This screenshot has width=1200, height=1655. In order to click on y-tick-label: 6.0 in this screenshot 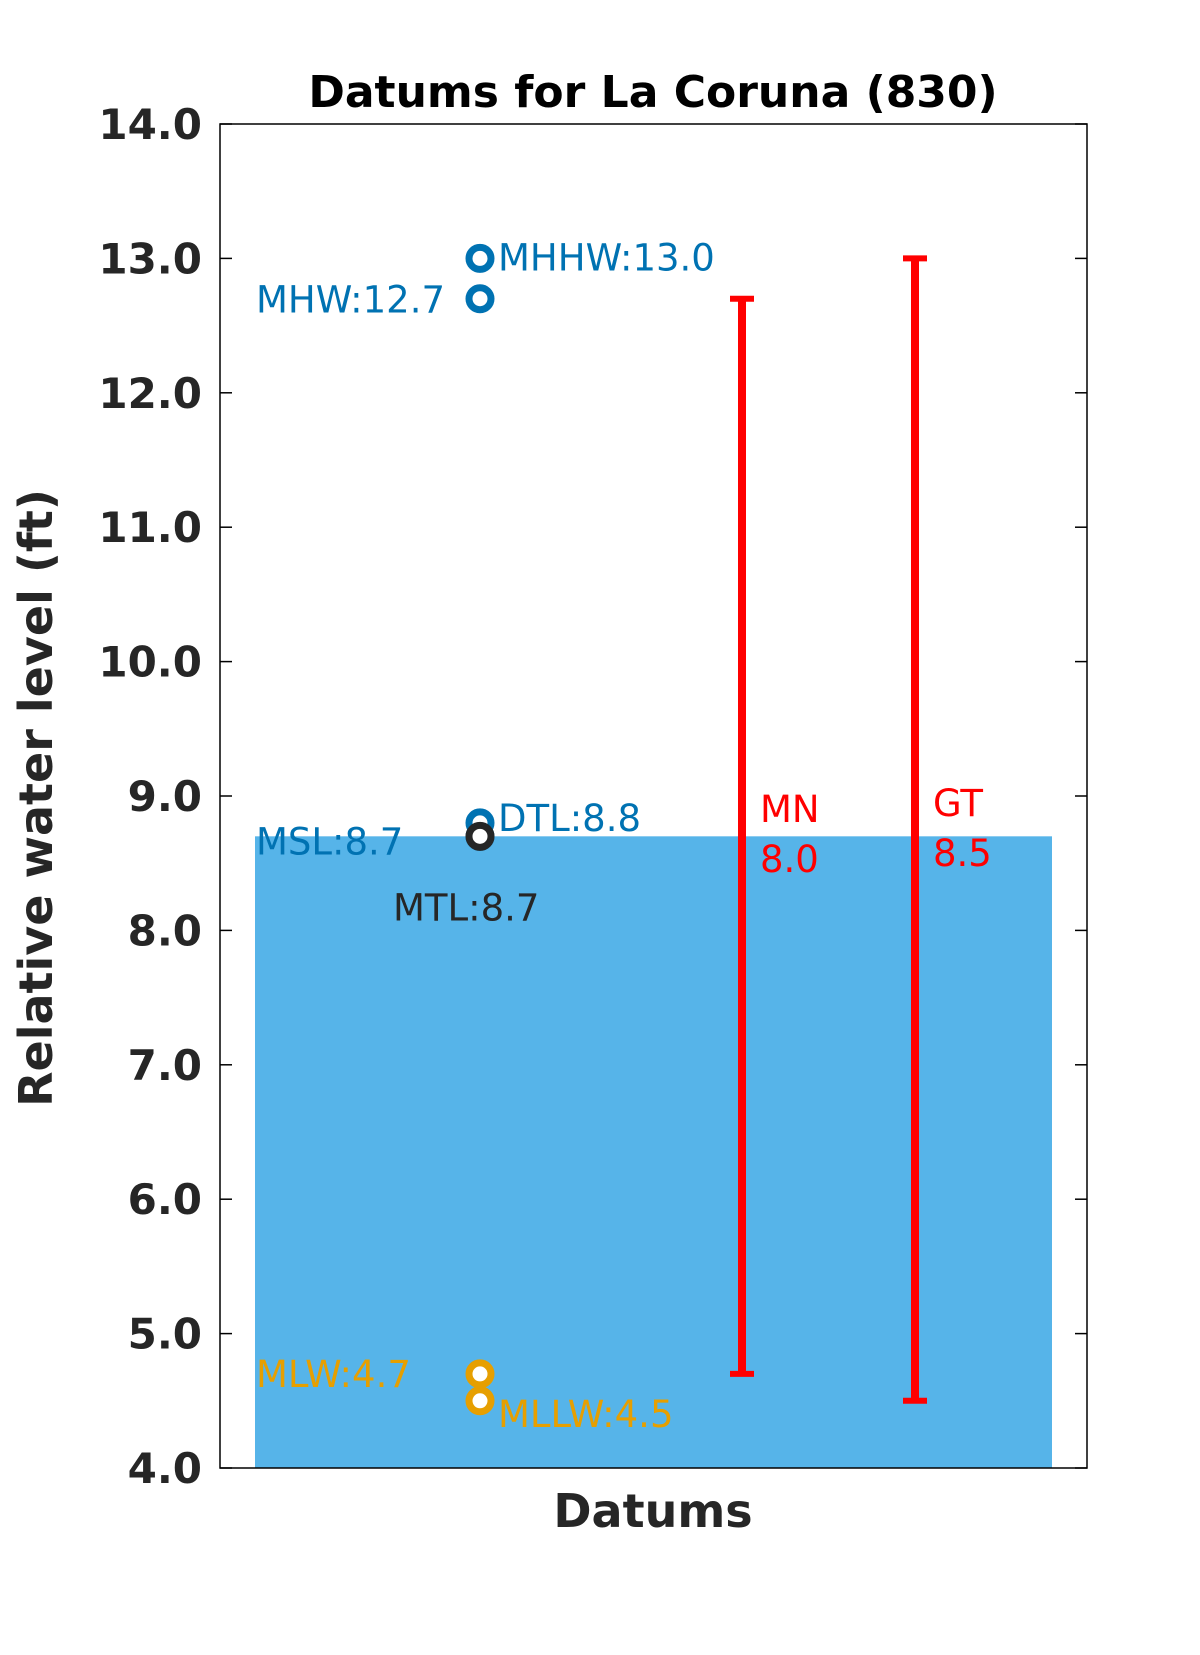, I will do `click(165, 1199)`.